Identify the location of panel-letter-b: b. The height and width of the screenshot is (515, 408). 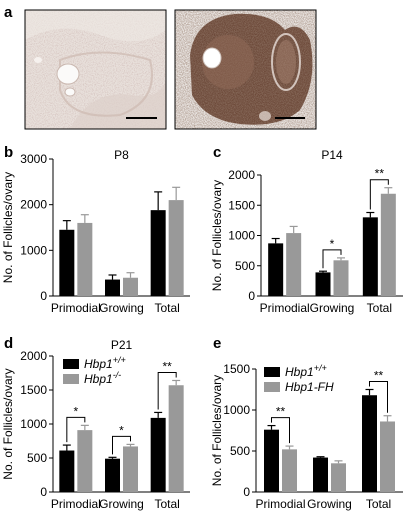
(8, 152).